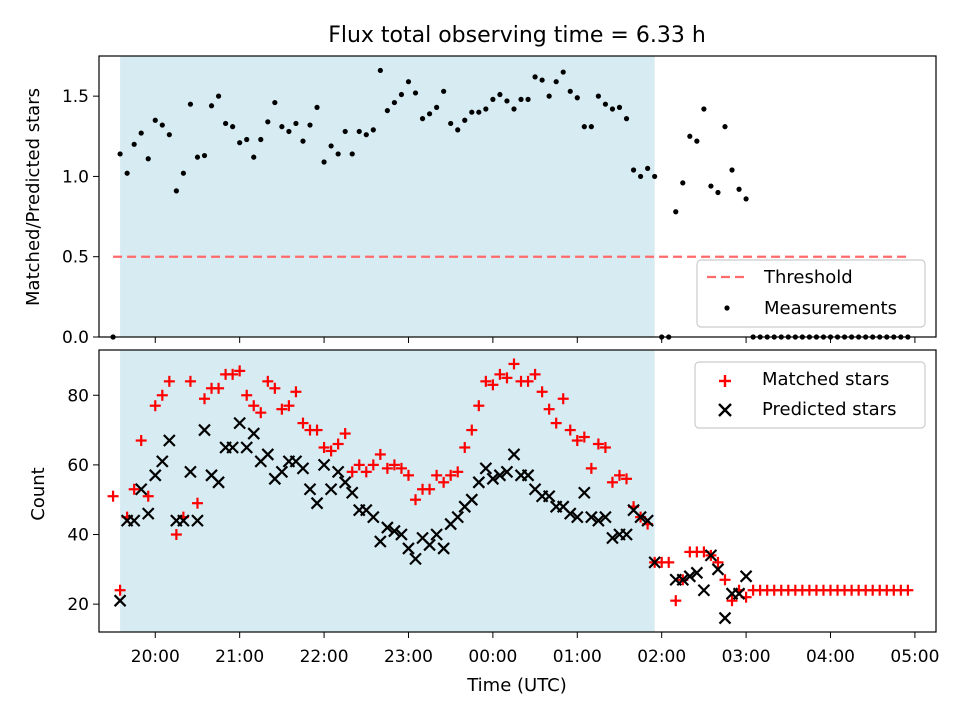  Describe the element at coordinates (810, 395) in the screenshot. I see `bottom-legend-box` at that location.